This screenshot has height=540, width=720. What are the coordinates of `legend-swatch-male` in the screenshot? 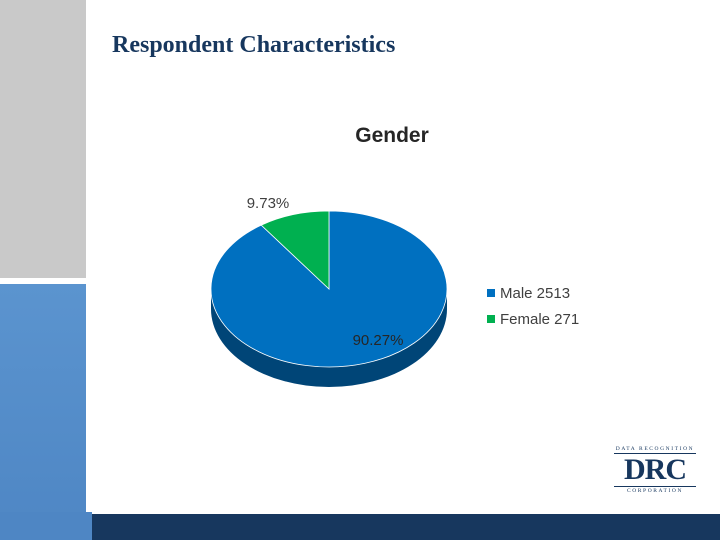 It's located at (491, 293).